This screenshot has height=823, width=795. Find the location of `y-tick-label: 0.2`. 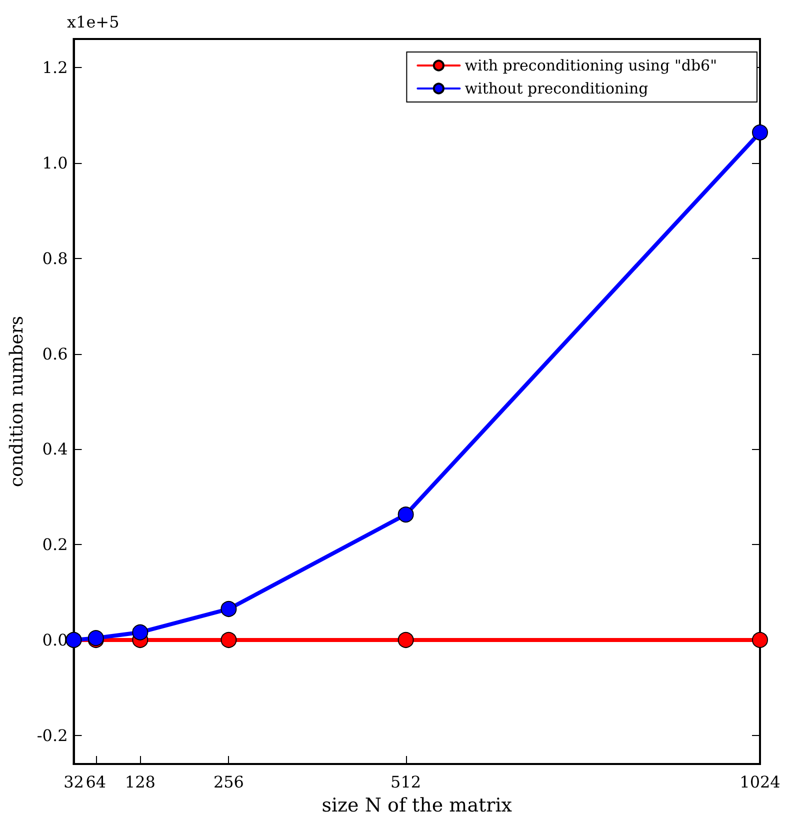

y-tick-label: 0.2 is located at coordinates (55, 544).